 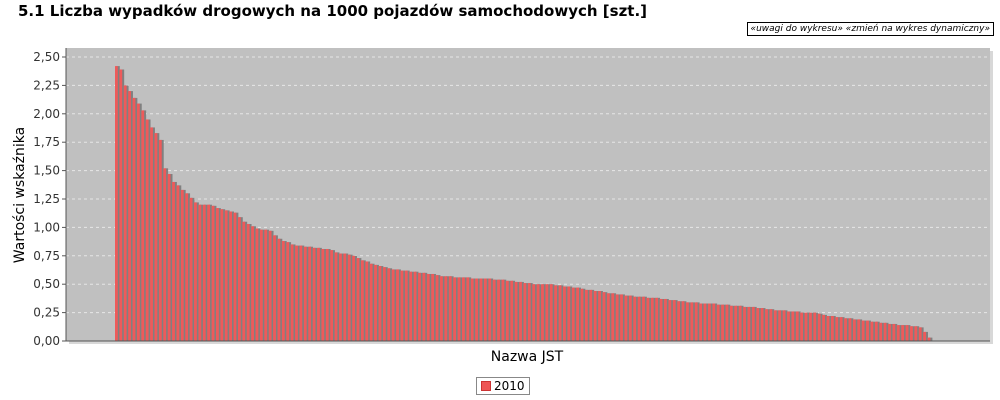 I want to click on chart-notes-link: «uwagi do wykresu», so click(x=796, y=29).